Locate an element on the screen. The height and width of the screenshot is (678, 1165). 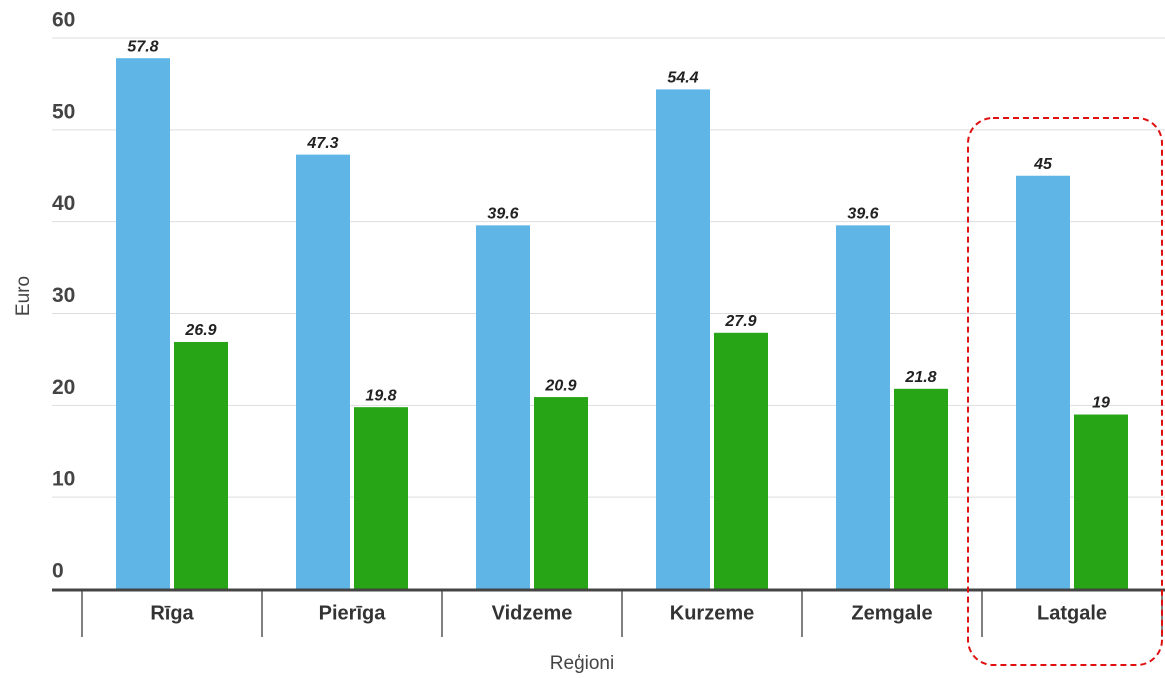
value-label: 19 is located at coordinates (1101, 403).